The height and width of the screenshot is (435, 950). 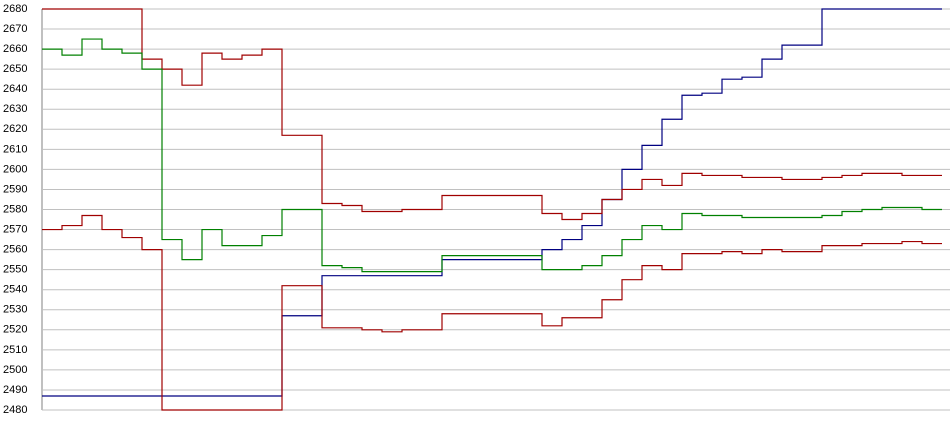 I want to click on y-tick-label: 2630, so click(x=15, y=109).